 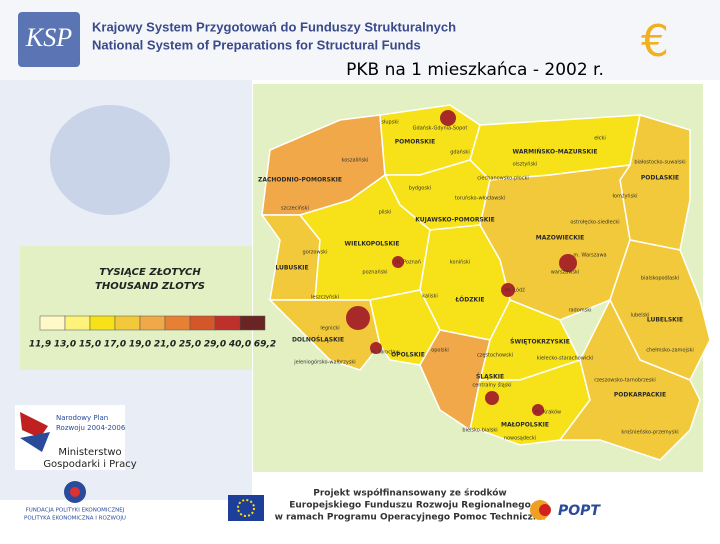 What do you see at coordinates (469, 300) in the screenshot?
I see `region-label: ŁÓDZKIE` at bounding box center [469, 300].